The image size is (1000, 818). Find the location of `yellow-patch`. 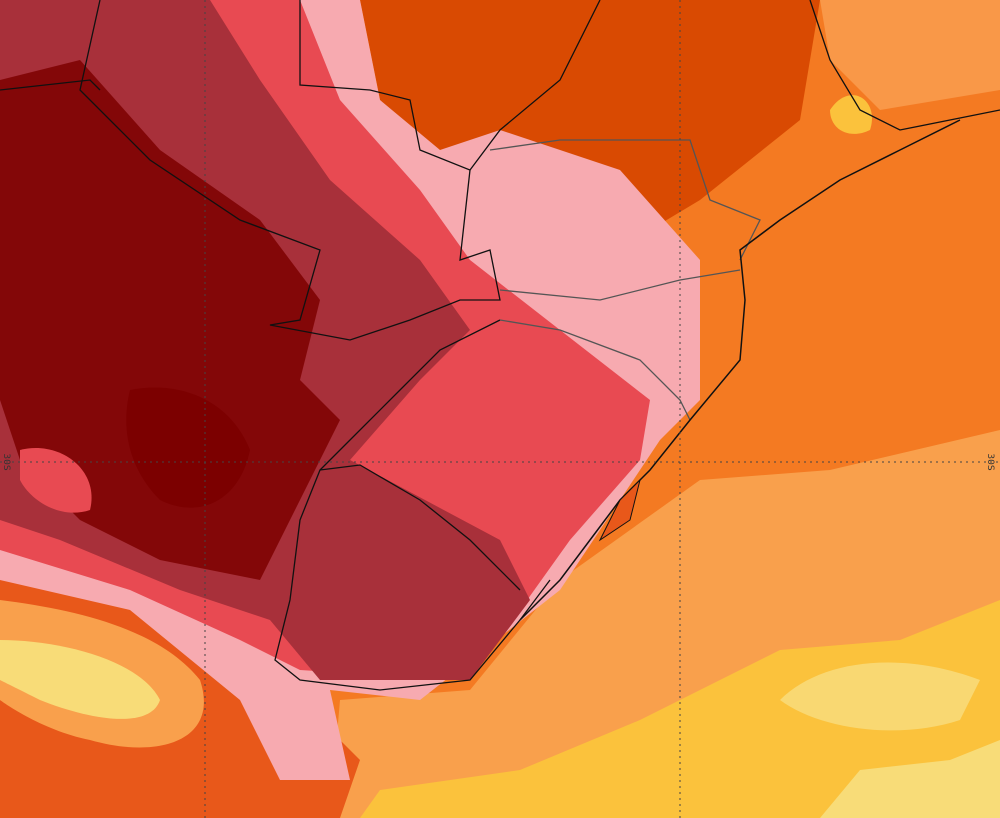

yellow-patch is located at coordinates (880, 696).